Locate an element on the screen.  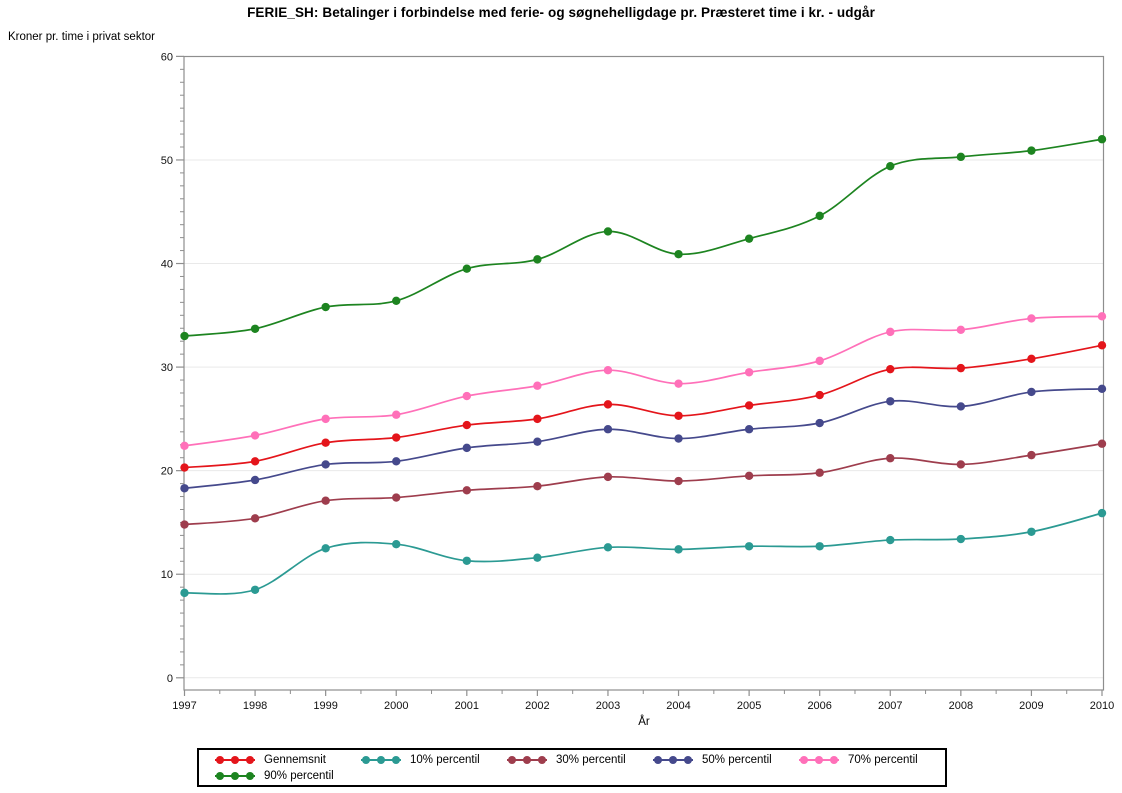
x-tick-label: 1998 is located at coordinates (255, 706).